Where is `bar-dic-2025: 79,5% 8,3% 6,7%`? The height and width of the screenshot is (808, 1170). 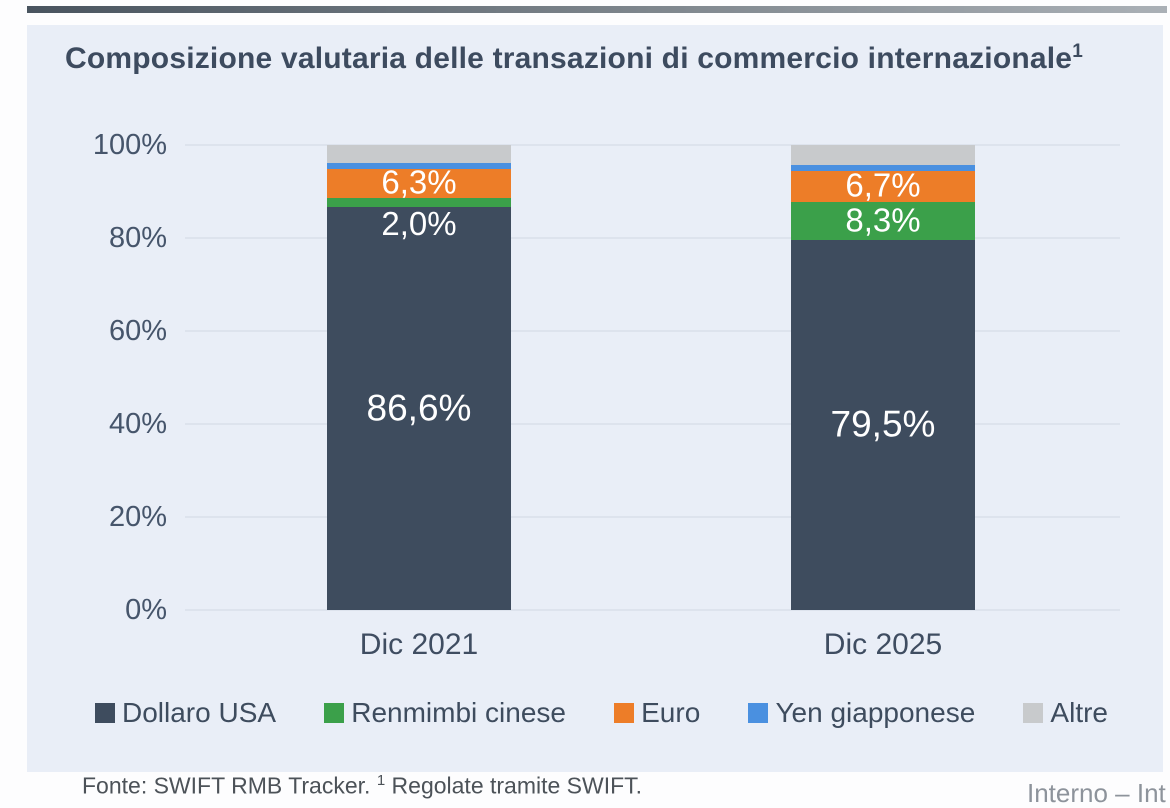
bar-dic-2025: 79,5% 8,3% 6,7% is located at coordinates (883, 377).